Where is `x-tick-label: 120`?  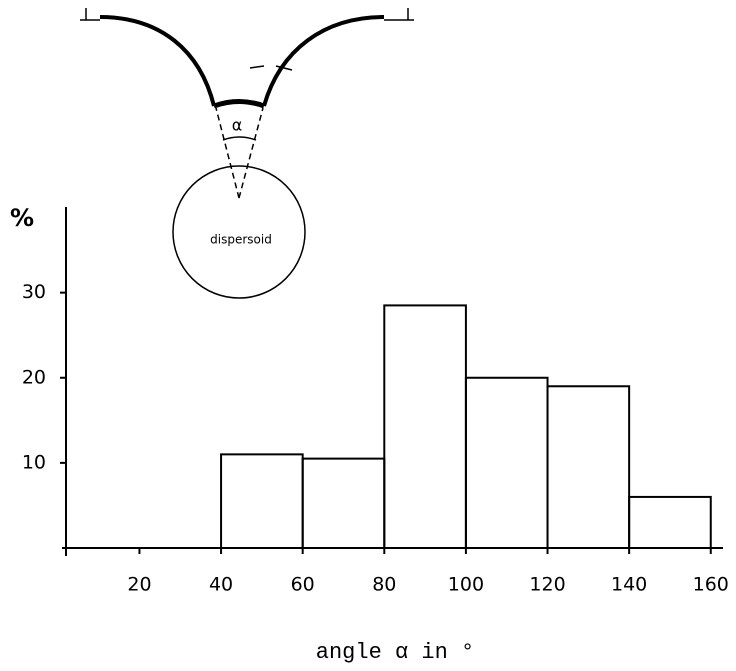
x-tick-label: 120 is located at coordinates (547, 585).